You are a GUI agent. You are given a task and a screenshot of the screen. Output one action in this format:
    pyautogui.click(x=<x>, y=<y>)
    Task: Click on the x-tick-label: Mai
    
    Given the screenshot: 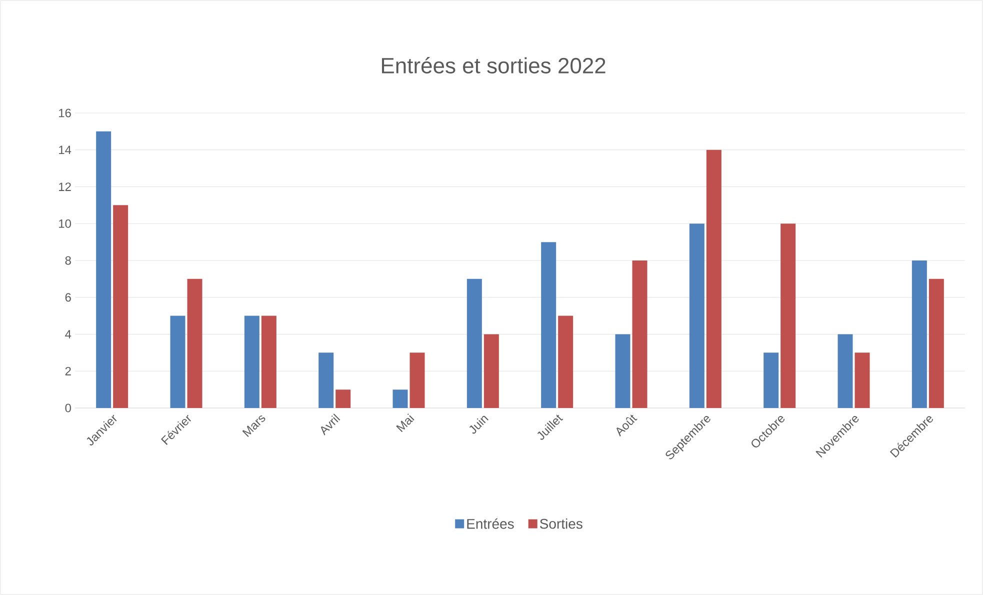 What is the action you would take?
    pyautogui.click(x=405, y=423)
    